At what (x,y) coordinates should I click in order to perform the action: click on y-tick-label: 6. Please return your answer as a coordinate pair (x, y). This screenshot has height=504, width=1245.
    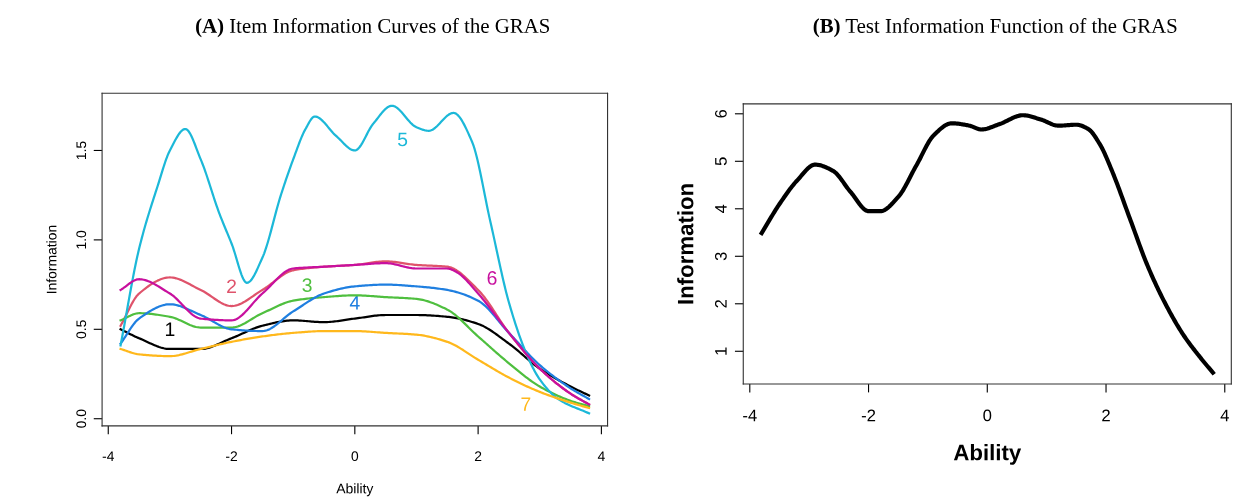
    Looking at the image, I should click on (720, 113).